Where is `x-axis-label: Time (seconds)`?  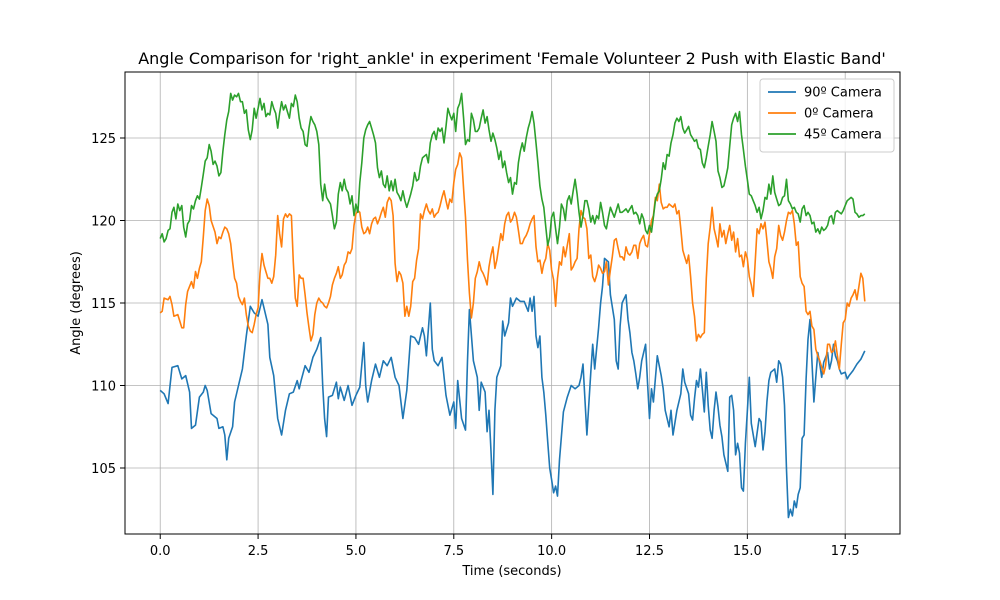
x-axis-label: Time (seconds) is located at coordinates (511, 571).